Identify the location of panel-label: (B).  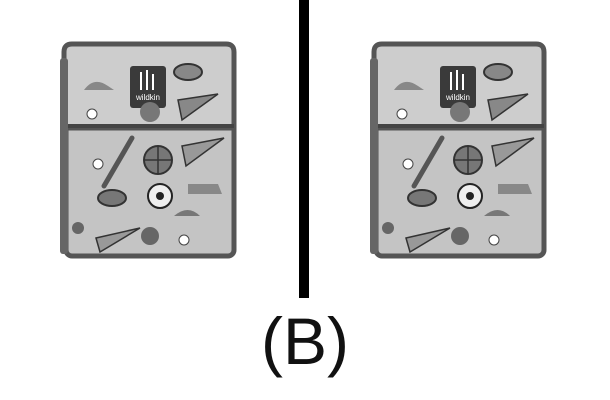
(305, 341).